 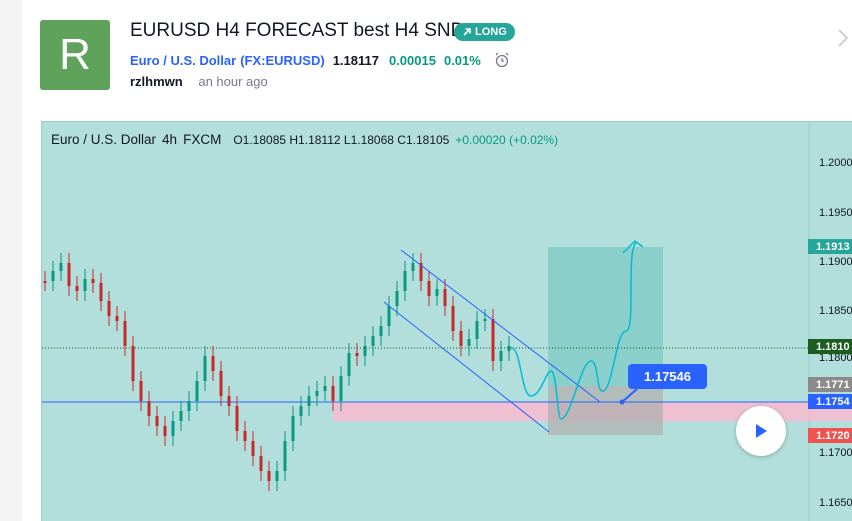 What do you see at coordinates (75, 55) in the screenshot?
I see `author-avatar: R` at bounding box center [75, 55].